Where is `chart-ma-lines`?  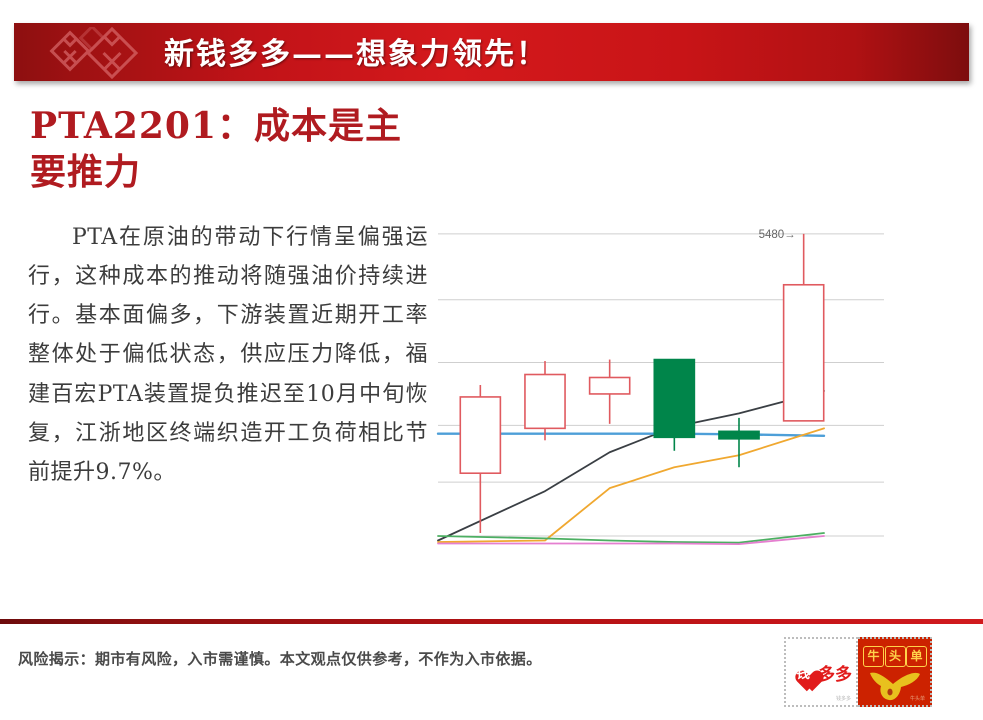 chart-ma-lines is located at coordinates (631, 467).